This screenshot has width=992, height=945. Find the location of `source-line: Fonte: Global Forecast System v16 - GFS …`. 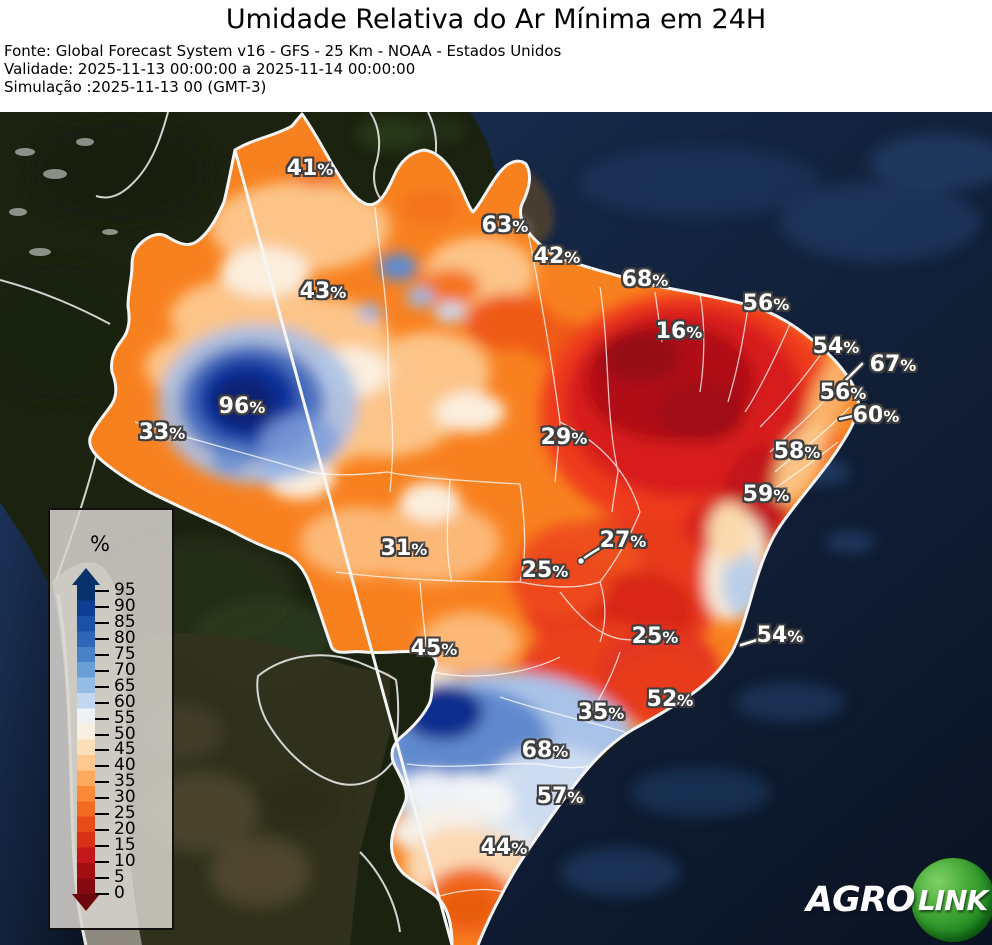

source-line: Fonte: Global Forecast System v16 - GFS … is located at coordinates (283, 51).